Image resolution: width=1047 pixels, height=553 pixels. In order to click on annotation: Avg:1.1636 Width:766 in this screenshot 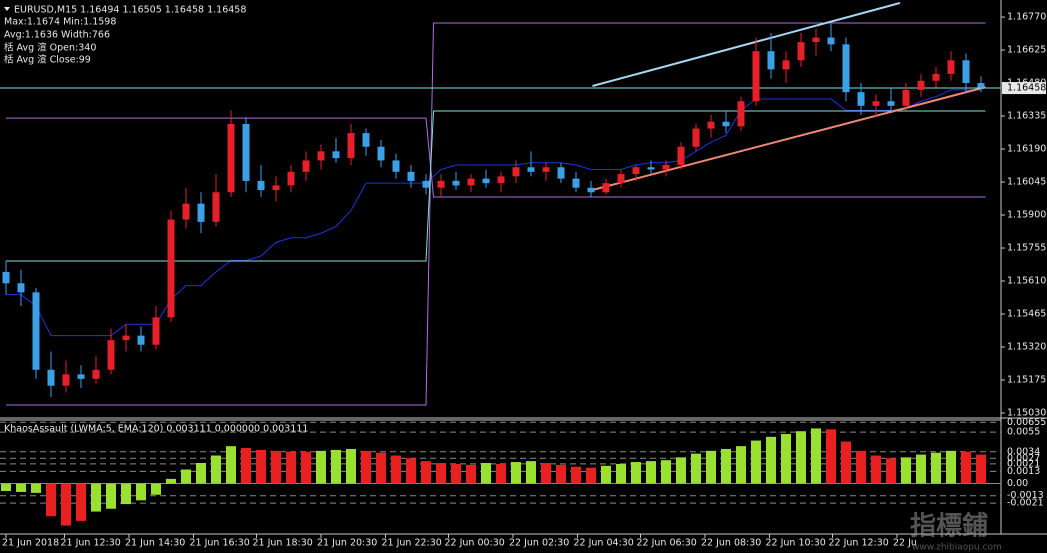, I will do `click(57, 35)`.